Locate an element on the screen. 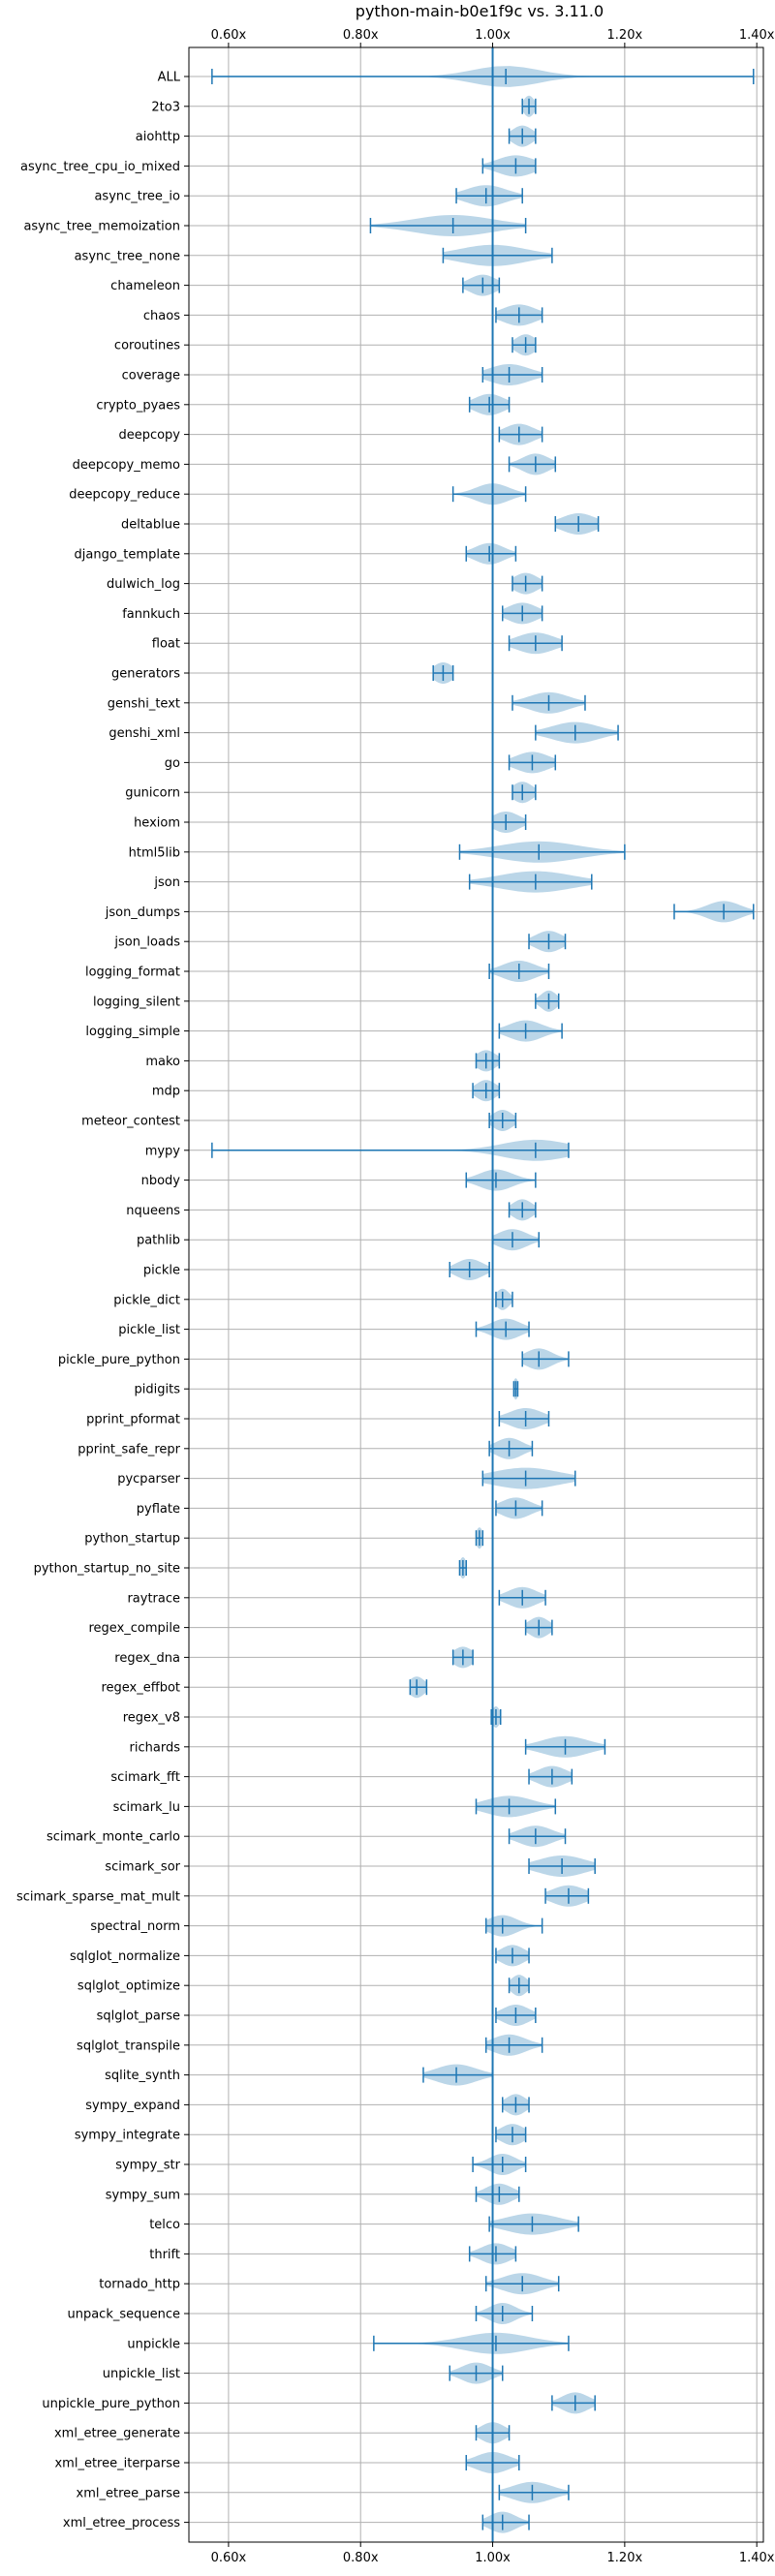 This screenshot has height=2576, width=775. benchmark-label: sympy_integrate is located at coordinates (127, 2136).